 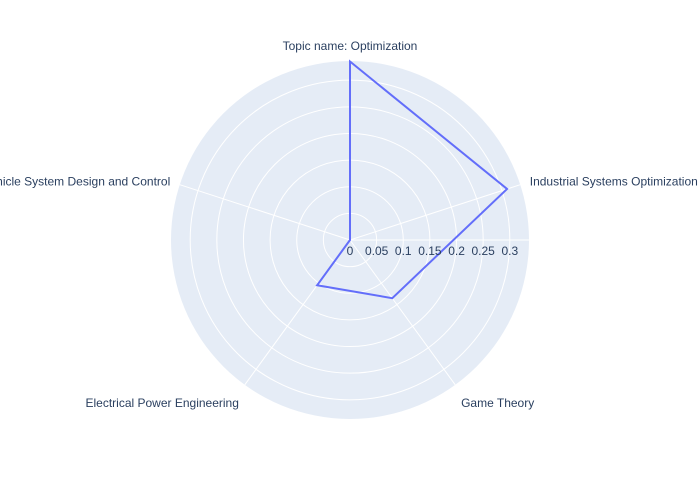 I want to click on angular-axis-label: Game Theory, so click(x=497, y=403).